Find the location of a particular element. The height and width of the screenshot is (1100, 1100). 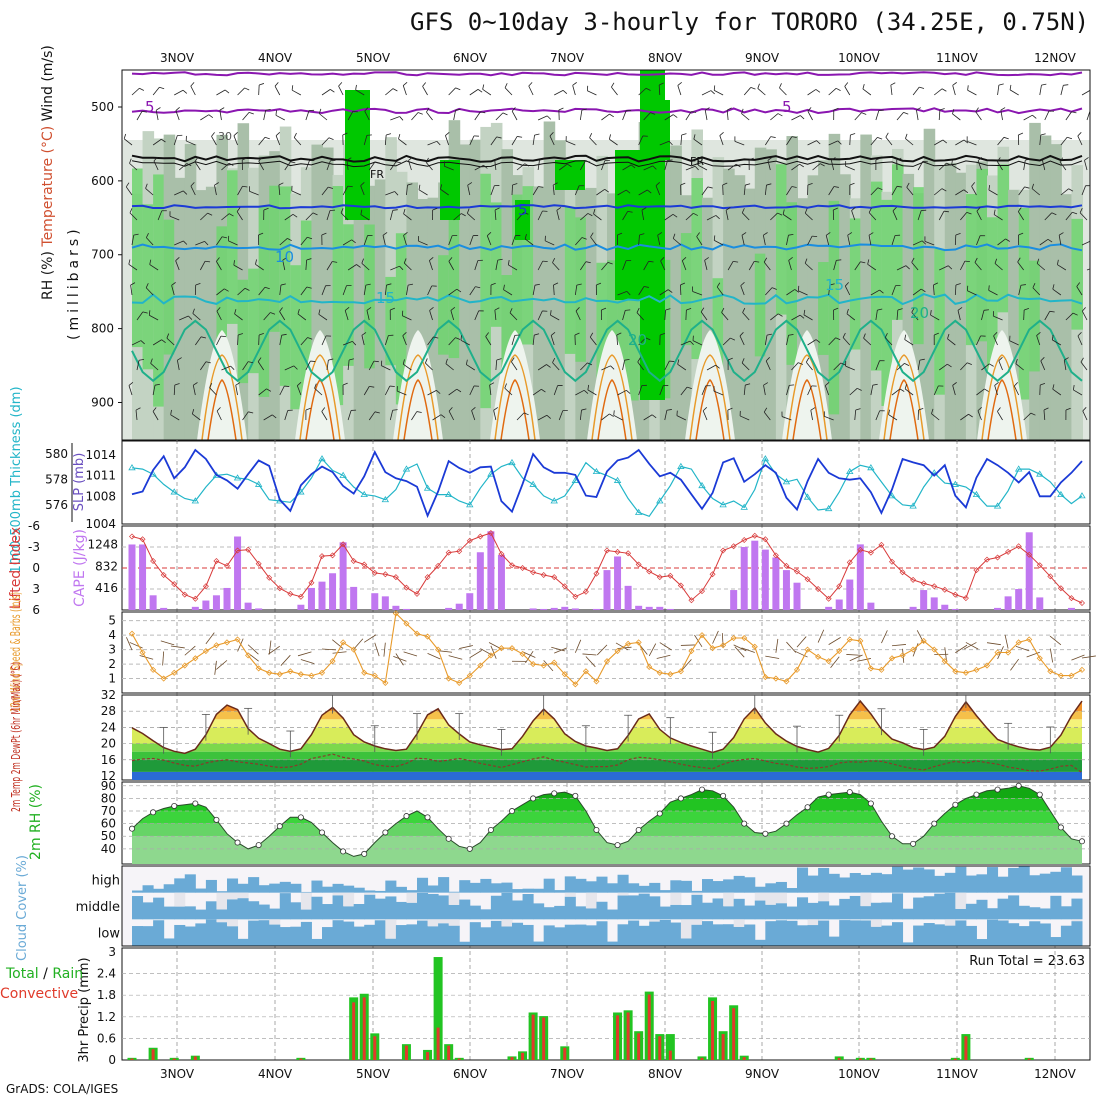

run-total: Run Total = 23.63 is located at coordinates (1027, 961).